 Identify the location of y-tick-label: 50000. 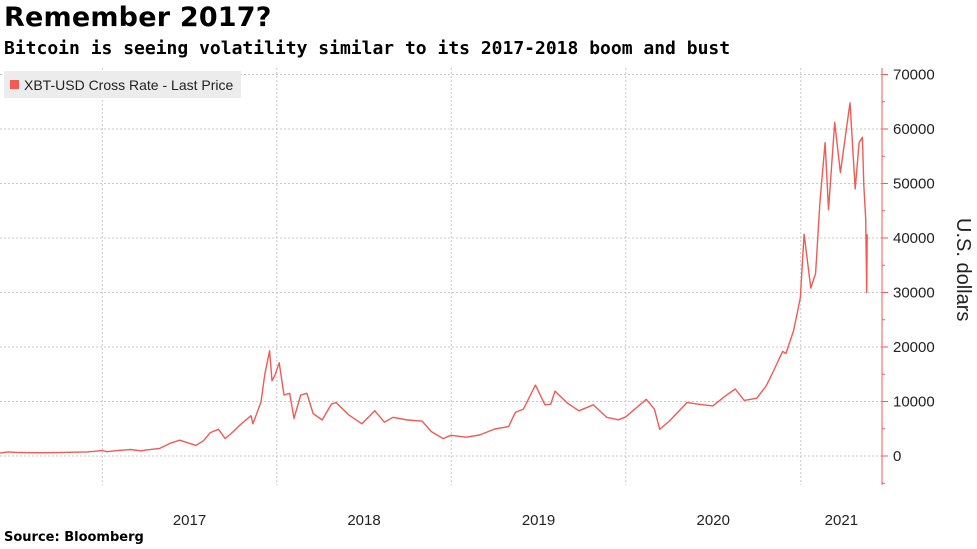
(914, 184).